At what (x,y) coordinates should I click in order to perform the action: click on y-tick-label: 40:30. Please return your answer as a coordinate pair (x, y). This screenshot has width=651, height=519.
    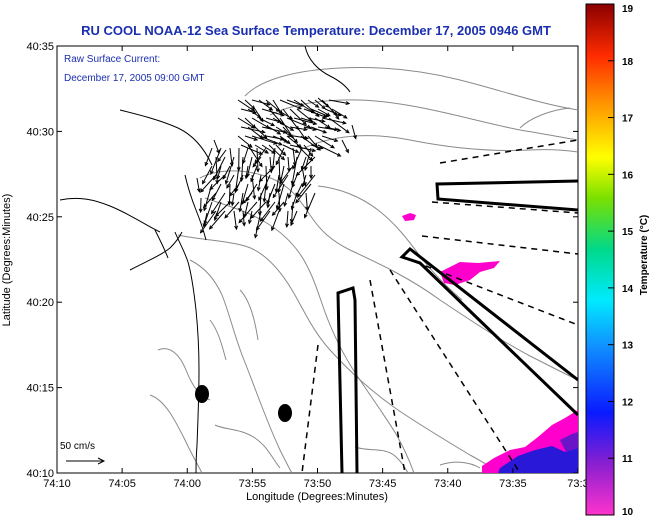
    Looking at the image, I should click on (40, 132).